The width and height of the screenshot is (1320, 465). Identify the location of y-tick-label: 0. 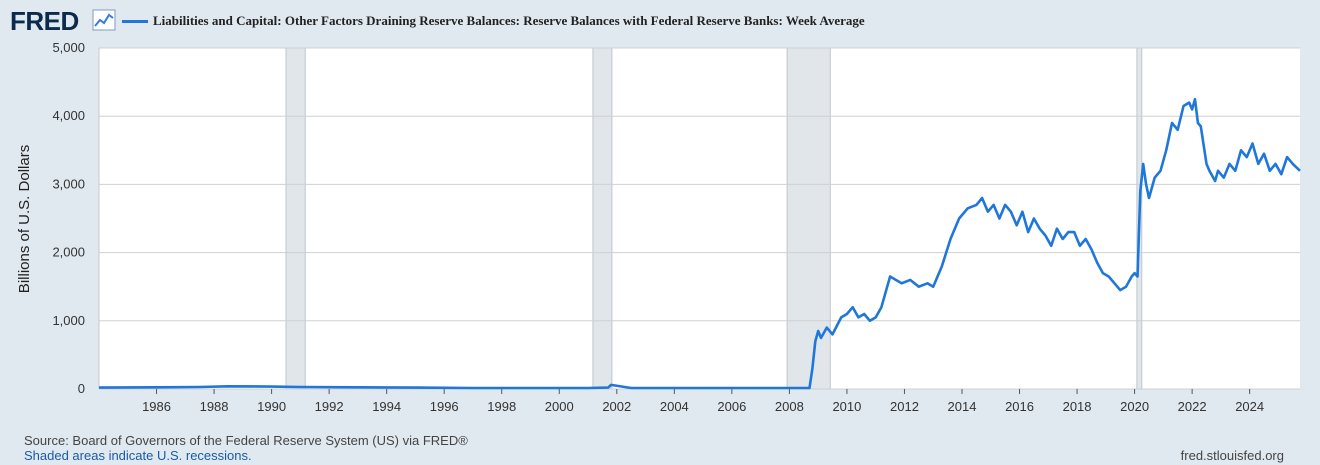
(81, 388).